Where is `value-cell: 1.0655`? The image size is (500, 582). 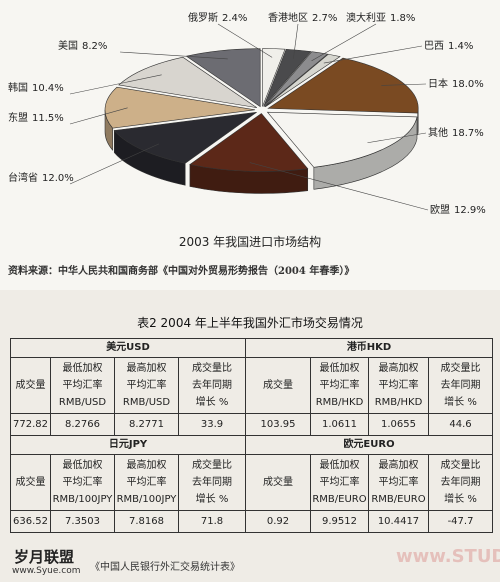
value-cell: 1.0655 is located at coordinates (398, 424).